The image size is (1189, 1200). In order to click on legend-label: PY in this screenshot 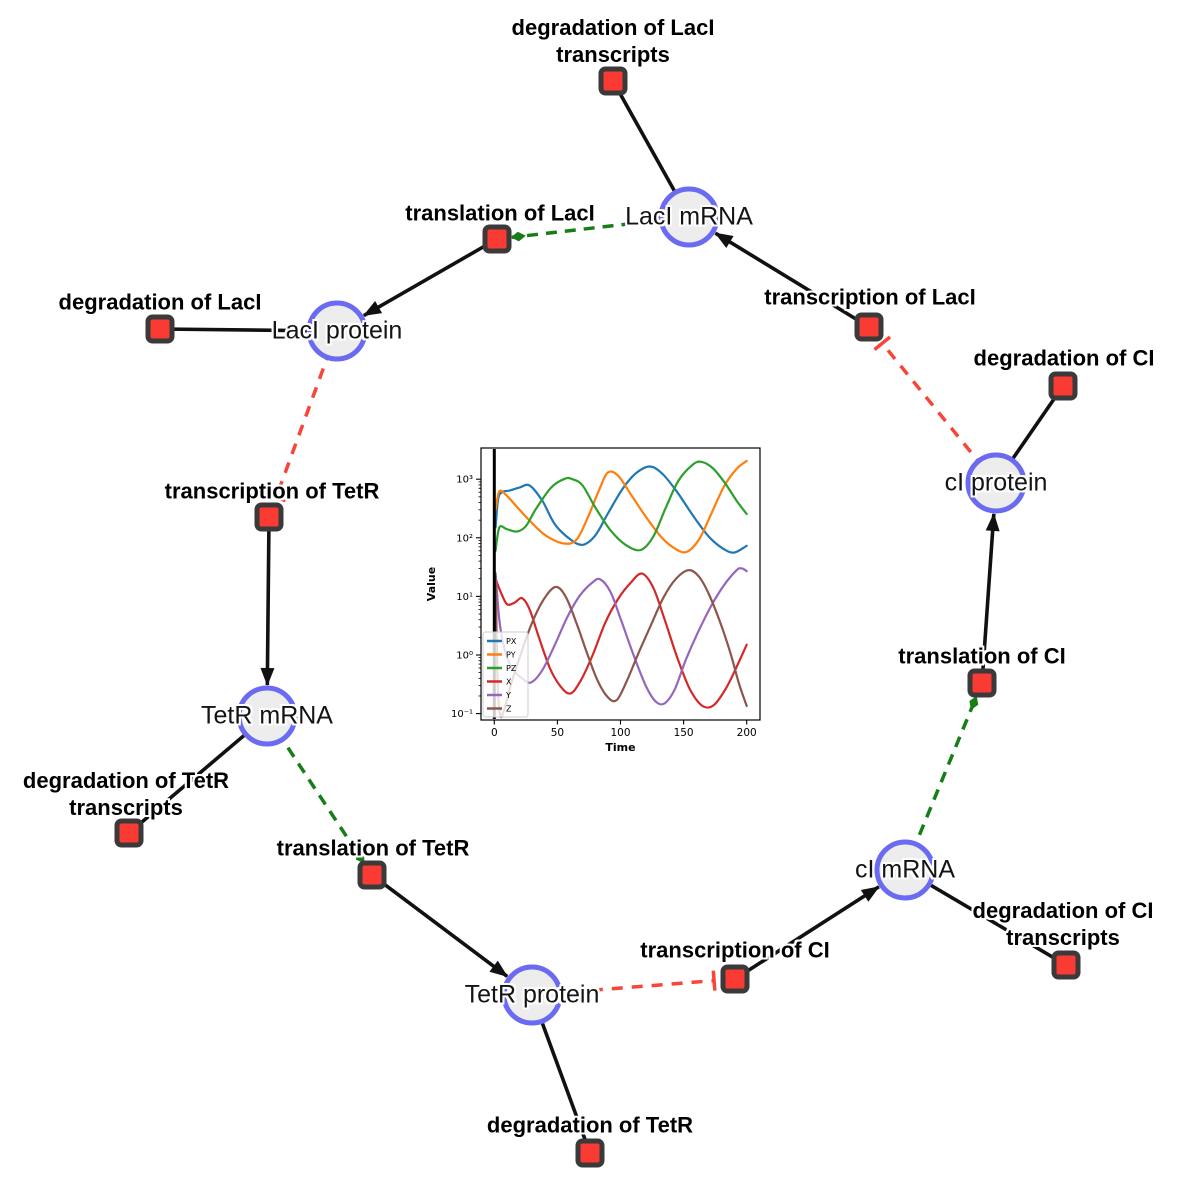, I will do `click(511, 655)`.